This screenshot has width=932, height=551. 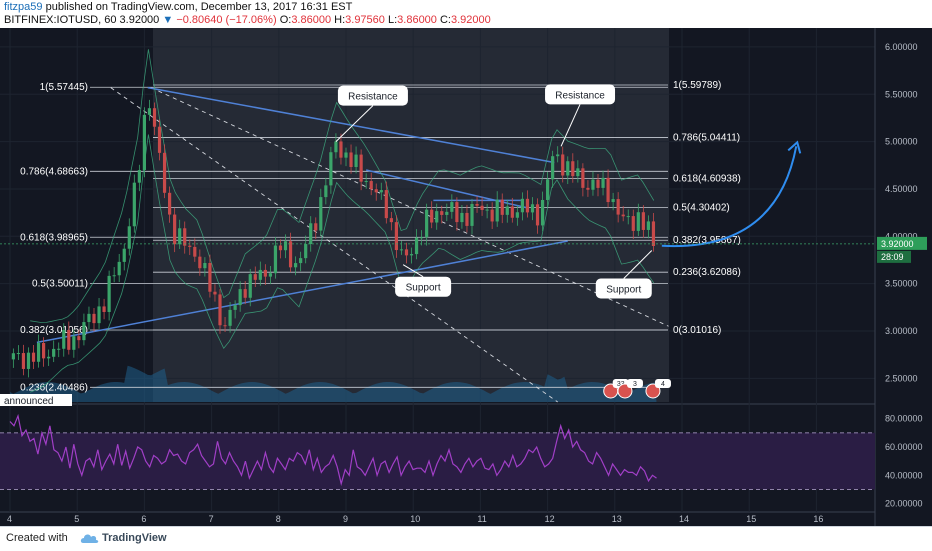 What do you see at coordinates (60, 284) in the screenshot?
I see `fib-label-left: 0.5(3.50011)` at bounding box center [60, 284].